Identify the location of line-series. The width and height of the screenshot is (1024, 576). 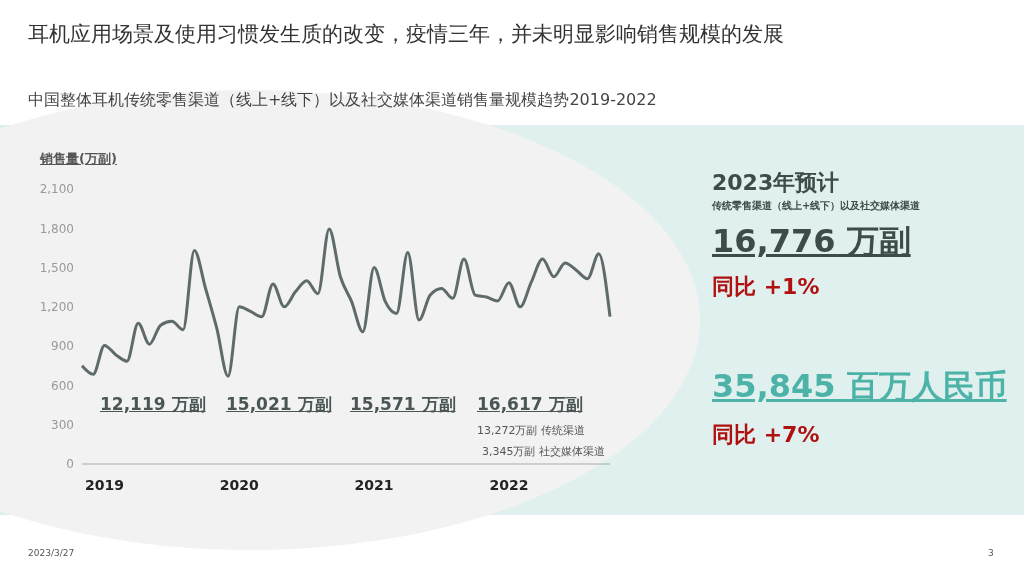
(346, 302).